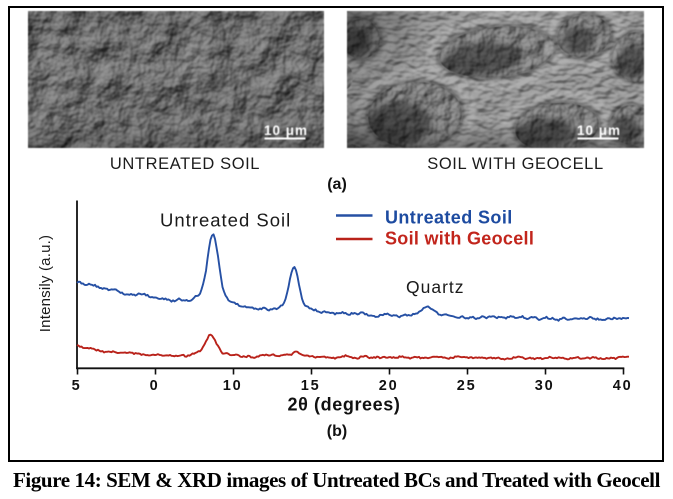  What do you see at coordinates (435, 287) in the screenshot?
I see `svg-text: Quartz` at bounding box center [435, 287].